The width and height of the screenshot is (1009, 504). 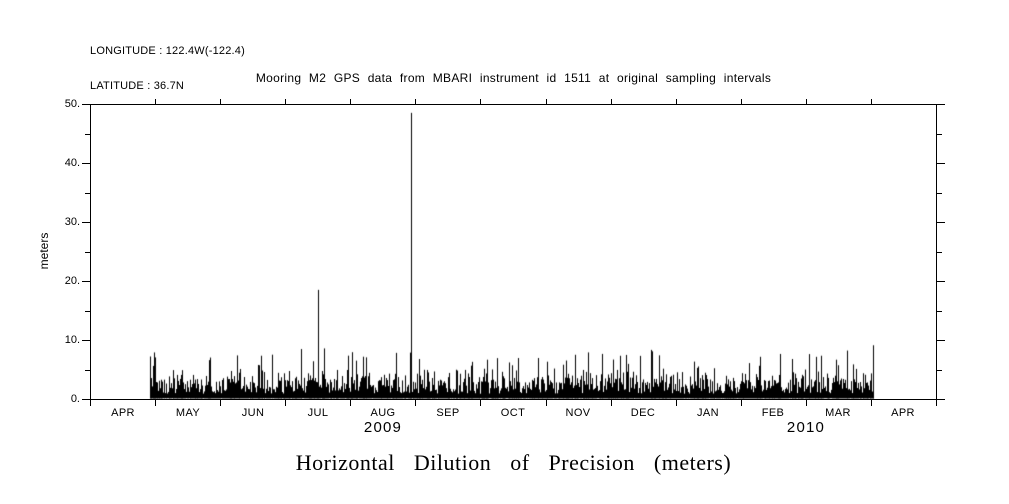 What do you see at coordinates (72, 222) in the screenshot?
I see `y-tick-label: 30.` at bounding box center [72, 222].